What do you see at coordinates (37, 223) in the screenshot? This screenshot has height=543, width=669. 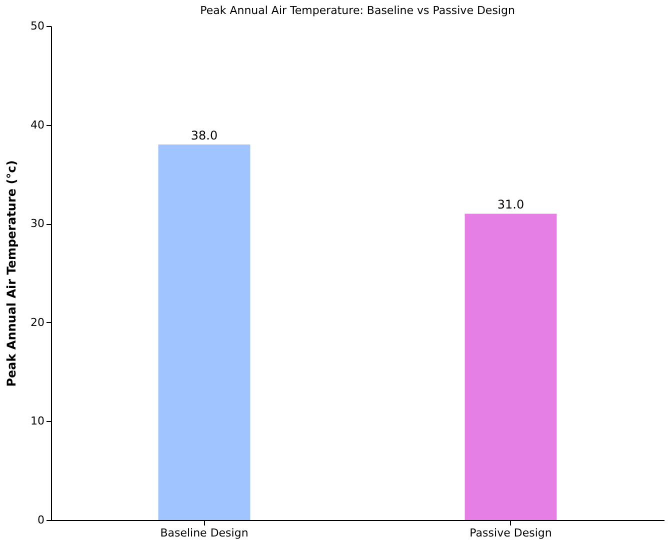 I see `y-tick-label: 30` at bounding box center [37, 223].